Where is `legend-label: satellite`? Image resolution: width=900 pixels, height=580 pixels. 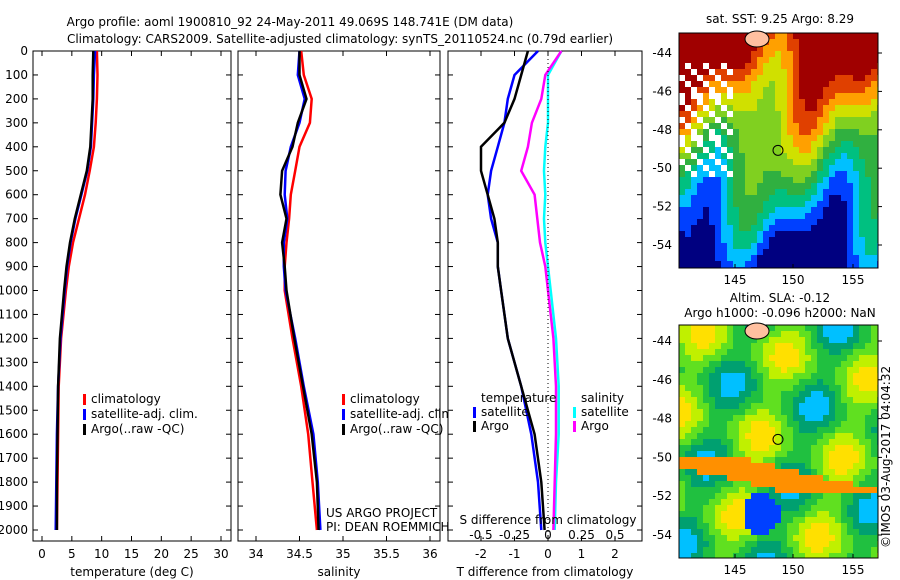 legend-label: satellite is located at coordinates (505, 412).